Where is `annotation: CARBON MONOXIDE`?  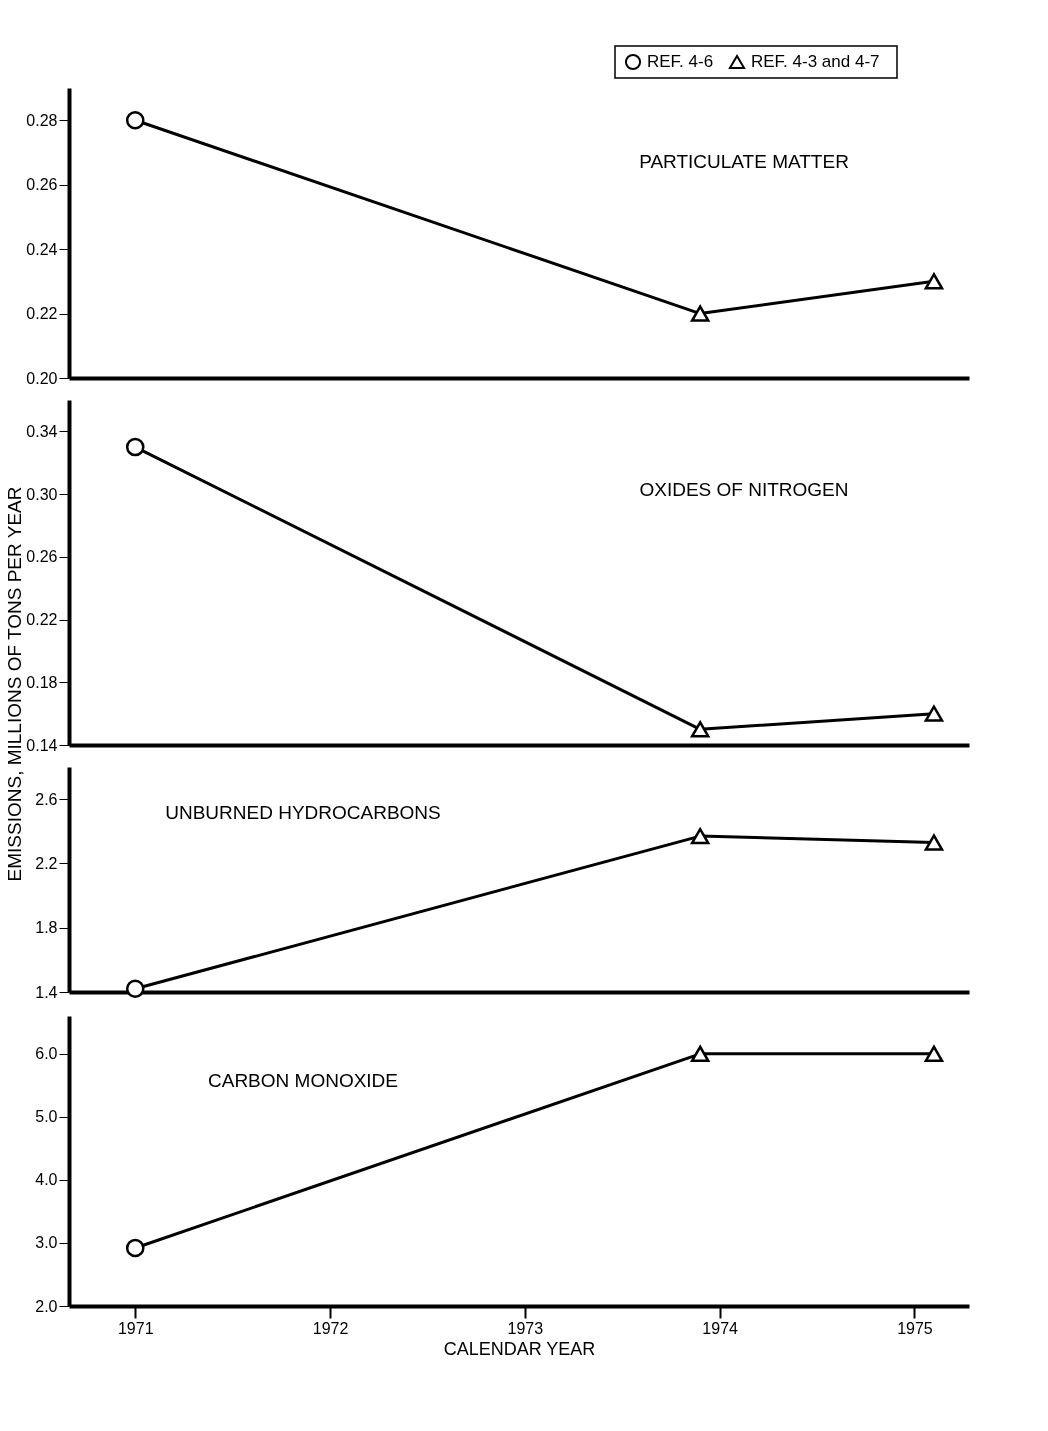
annotation: CARBON MONOXIDE is located at coordinates (303, 1081).